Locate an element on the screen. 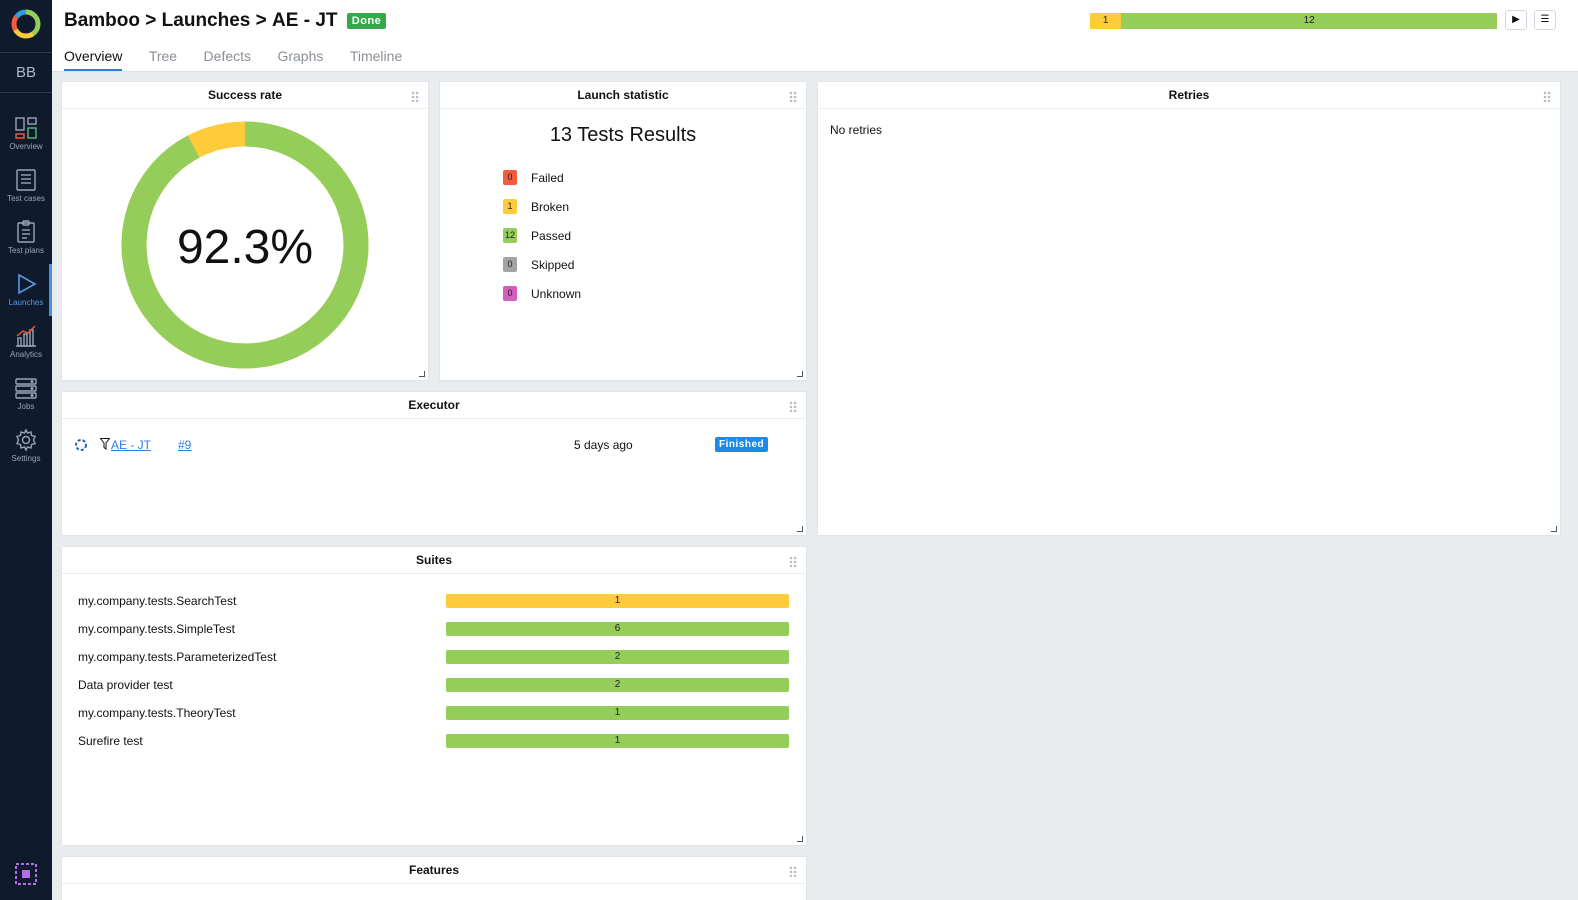  sidebar-item-test-plans: Test plans is located at coordinates (26, 241).